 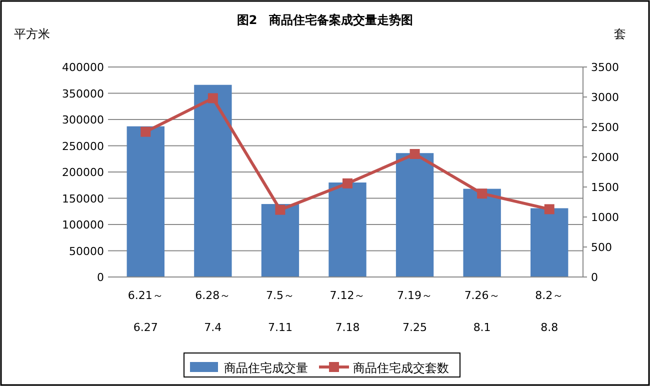 What do you see at coordinates (83, 225) in the screenshot?
I see `y-tick-label: 100000` at bounding box center [83, 225].